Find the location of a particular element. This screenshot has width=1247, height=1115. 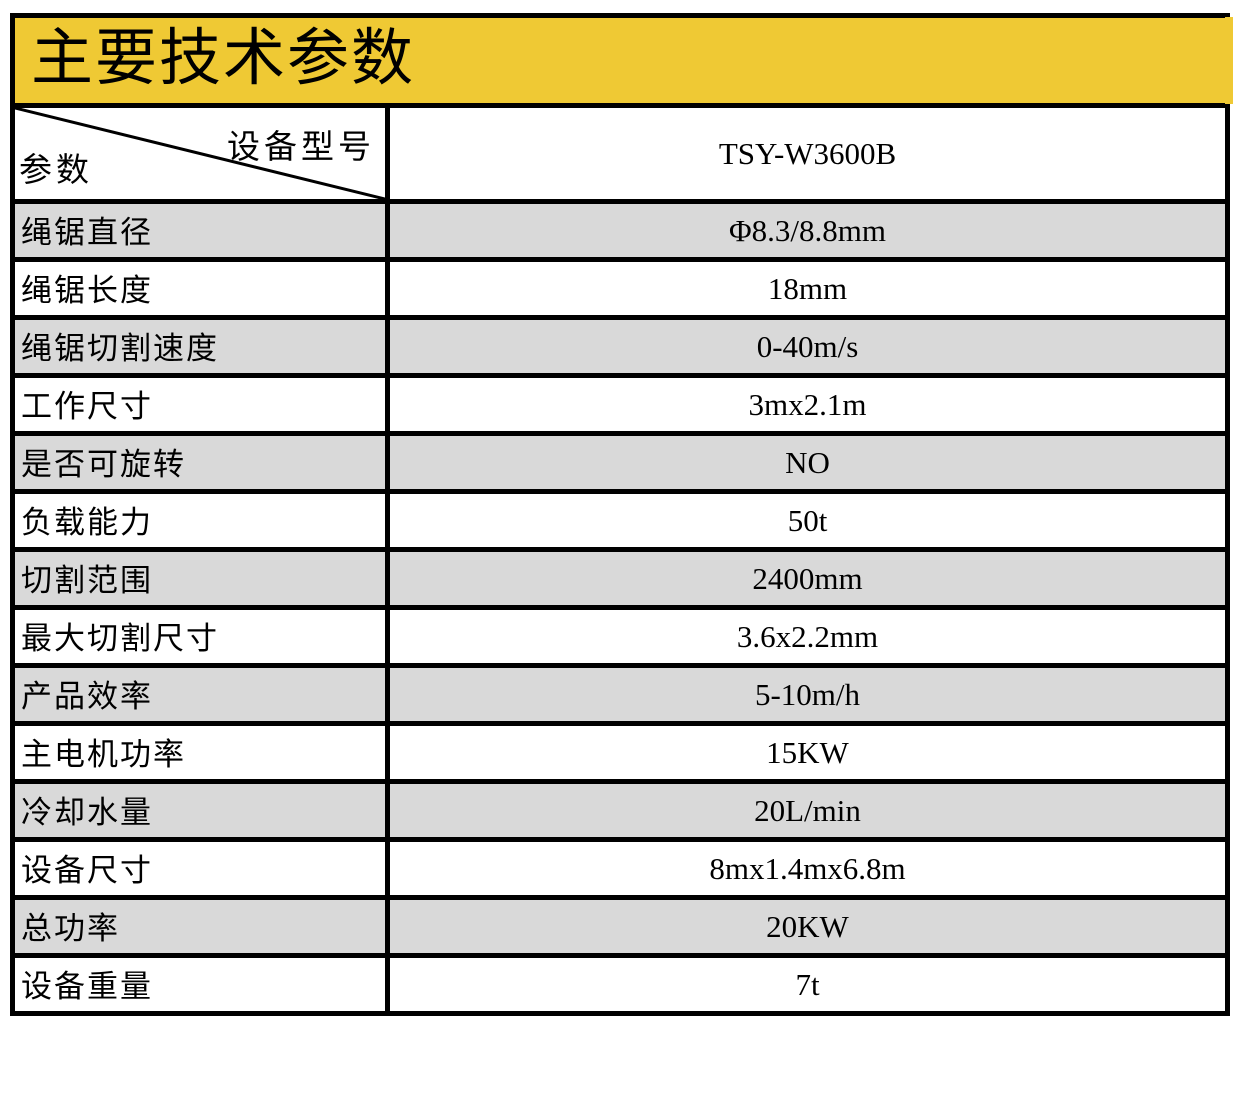

table-row: 切割范围 2400mm is located at coordinates (620, 578).